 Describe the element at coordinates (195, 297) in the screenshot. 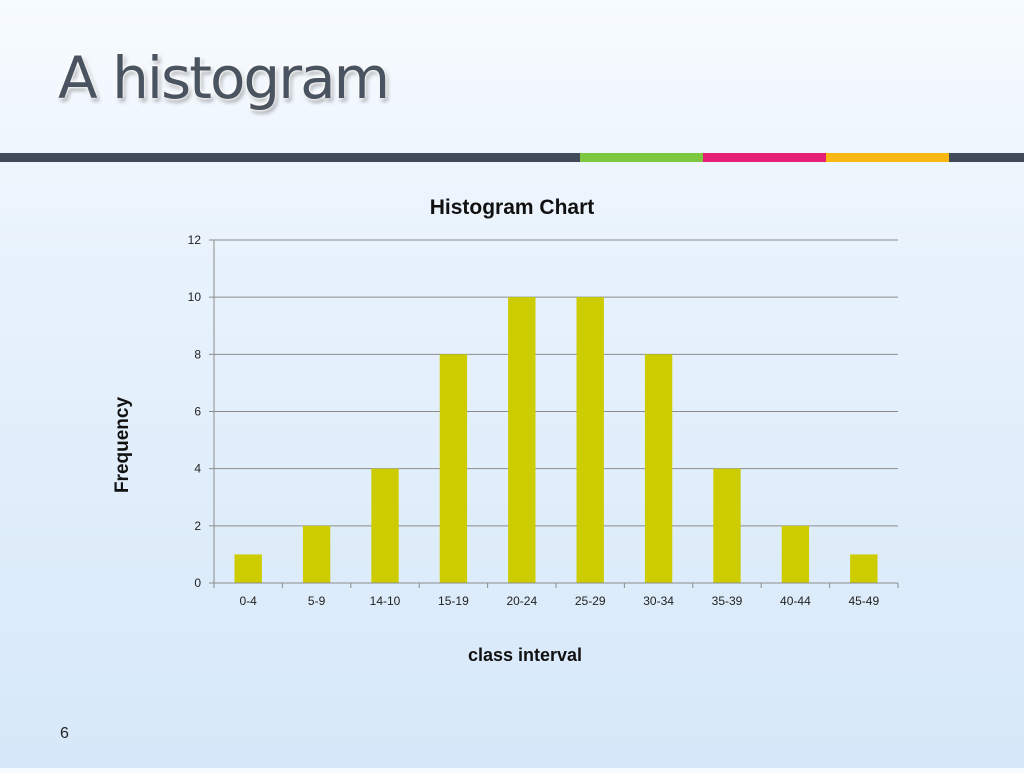

I see `y-tick-label: 10` at that location.